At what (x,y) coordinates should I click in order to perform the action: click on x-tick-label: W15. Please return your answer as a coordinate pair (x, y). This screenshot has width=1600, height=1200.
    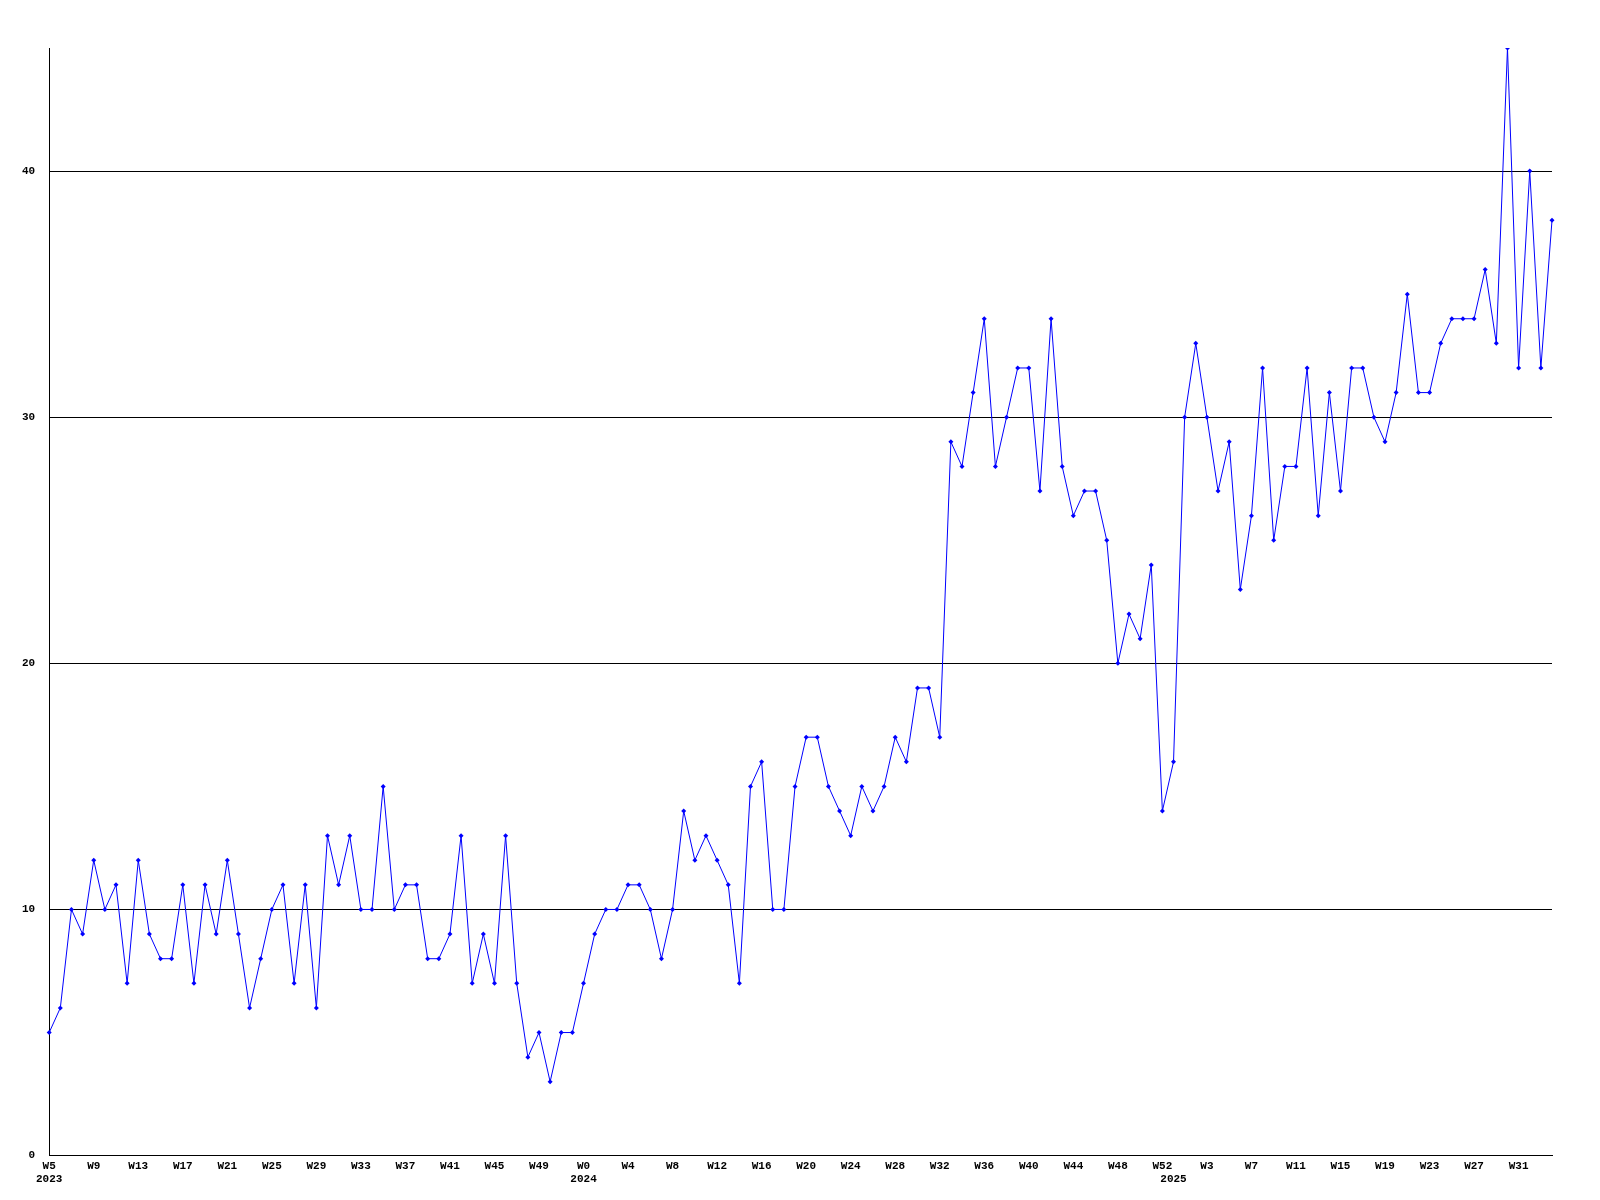
    Looking at the image, I should click on (1340, 1165).